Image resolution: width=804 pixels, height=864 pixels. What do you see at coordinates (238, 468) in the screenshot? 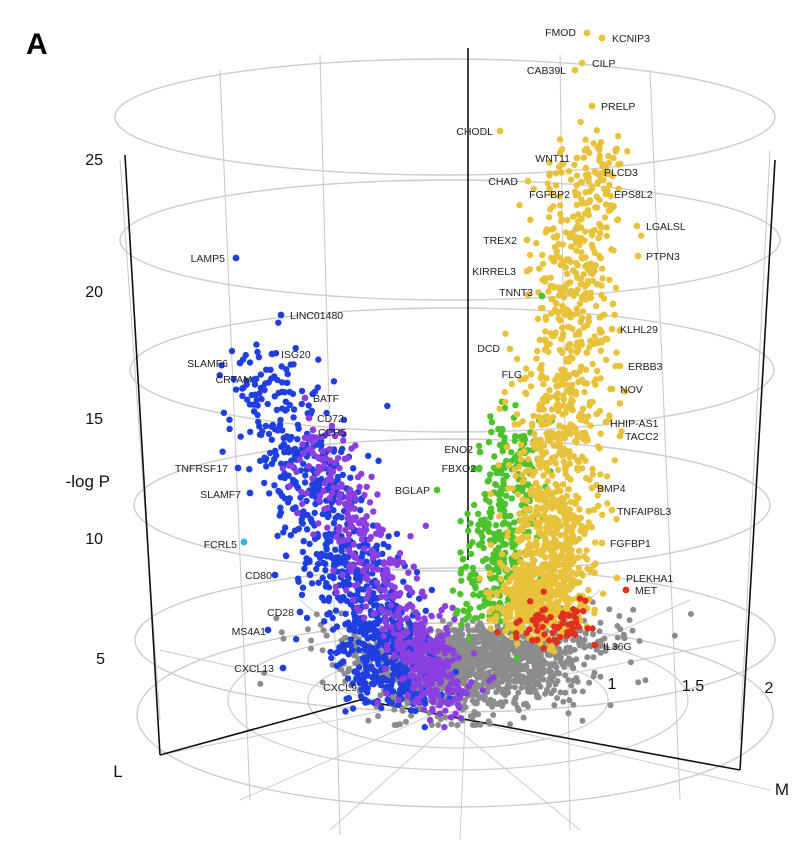
I see `labeled-point-tnfrsf17` at bounding box center [238, 468].